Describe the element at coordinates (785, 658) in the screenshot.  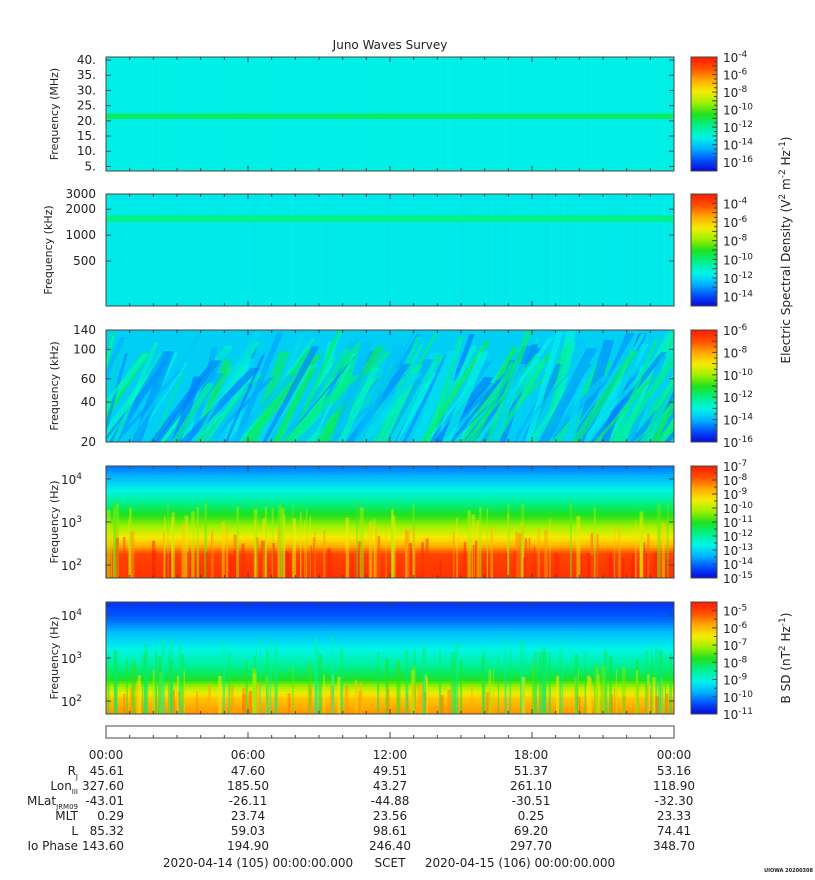
I see `magnetic-colorbar-title: B SD (nT2 Hz-1)` at that location.